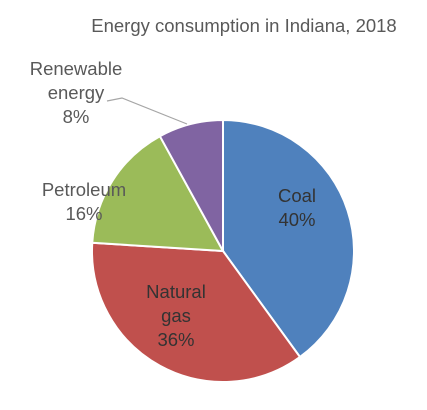  Describe the element at coordinates (84, 201) in the screenshot. I see `slice-label-petroleum: Petroleum 16%` at that location.